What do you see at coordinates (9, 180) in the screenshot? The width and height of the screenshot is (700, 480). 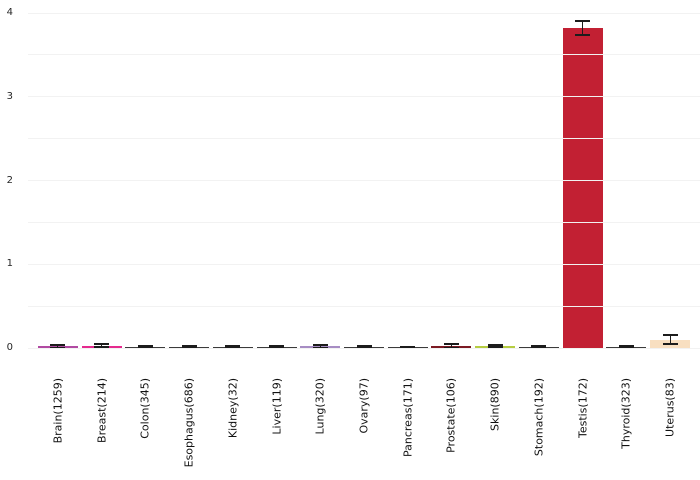 I see `y-tick-label: 2` at bounding box center [9, 180].